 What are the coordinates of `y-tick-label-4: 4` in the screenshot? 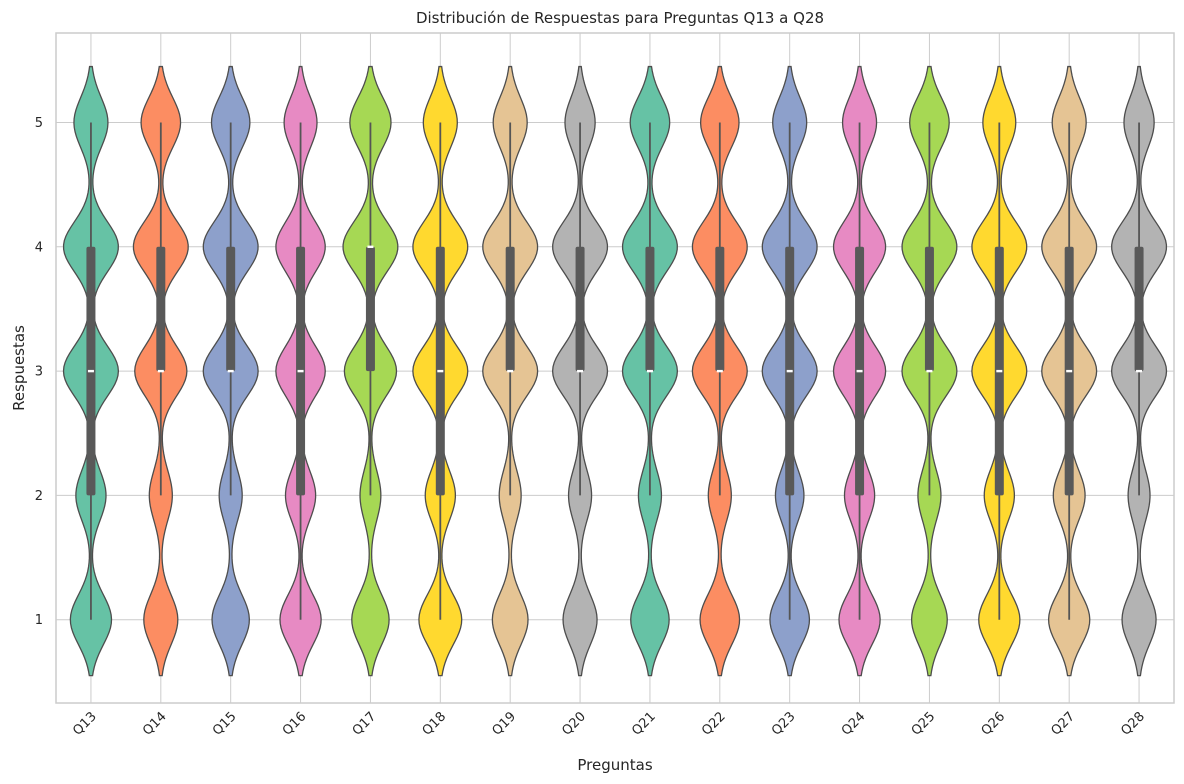 It's located at (39, 247).